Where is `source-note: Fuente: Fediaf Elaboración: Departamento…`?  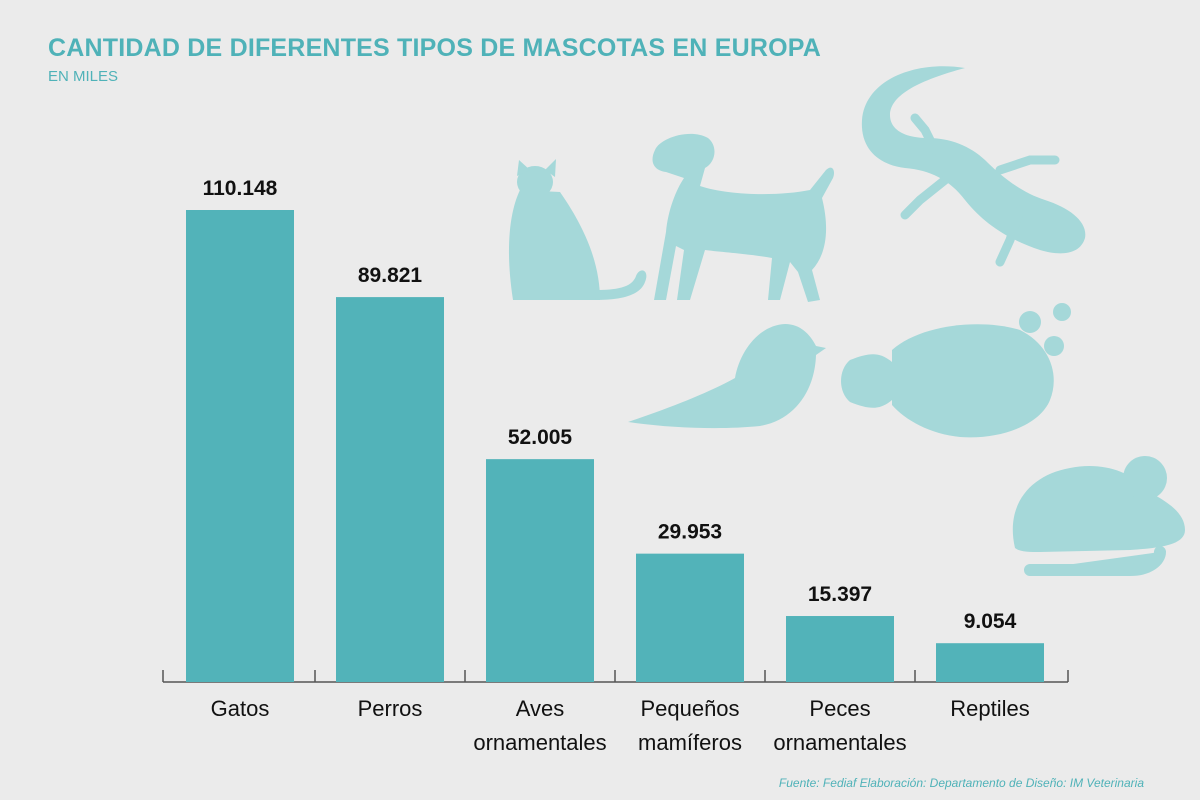 source-note: Fuente: Fediaf Elaboración: Departamento… is located at coordinates (961, 783).